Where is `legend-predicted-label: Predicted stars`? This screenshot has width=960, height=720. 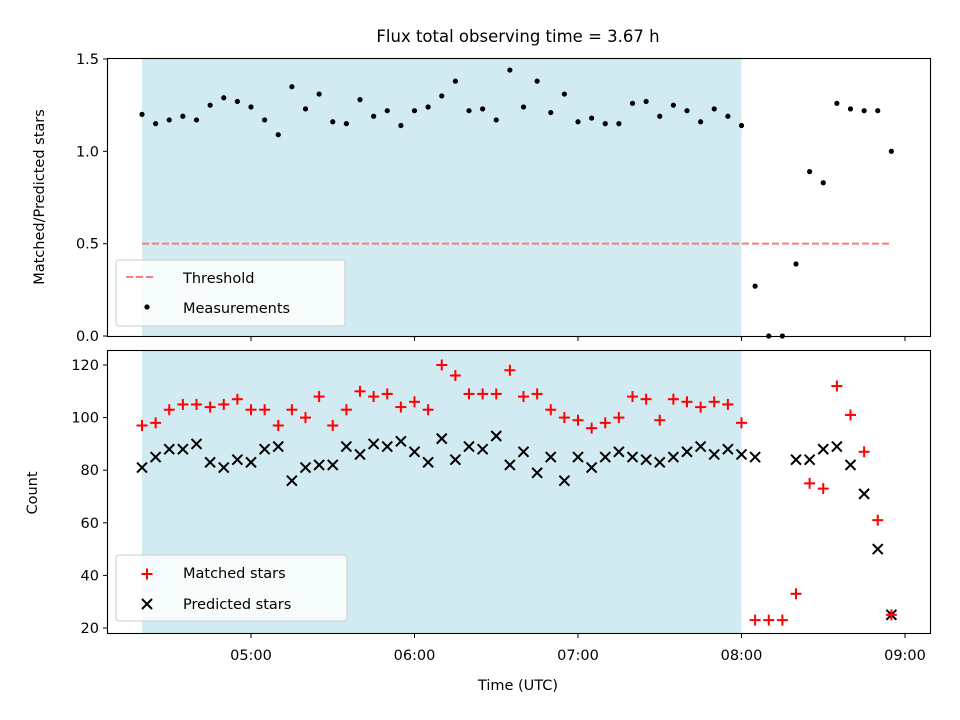 legend-predicted-label: Predicted stars is located at coordinates (237, 605).